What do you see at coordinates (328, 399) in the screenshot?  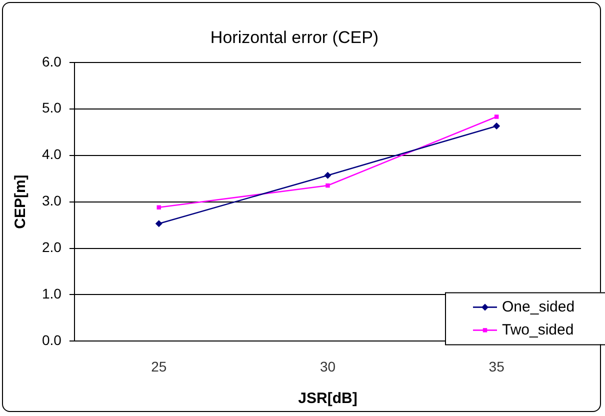 I see `x-axis-title: JSR[dB]` at bounding box center [328, 399].